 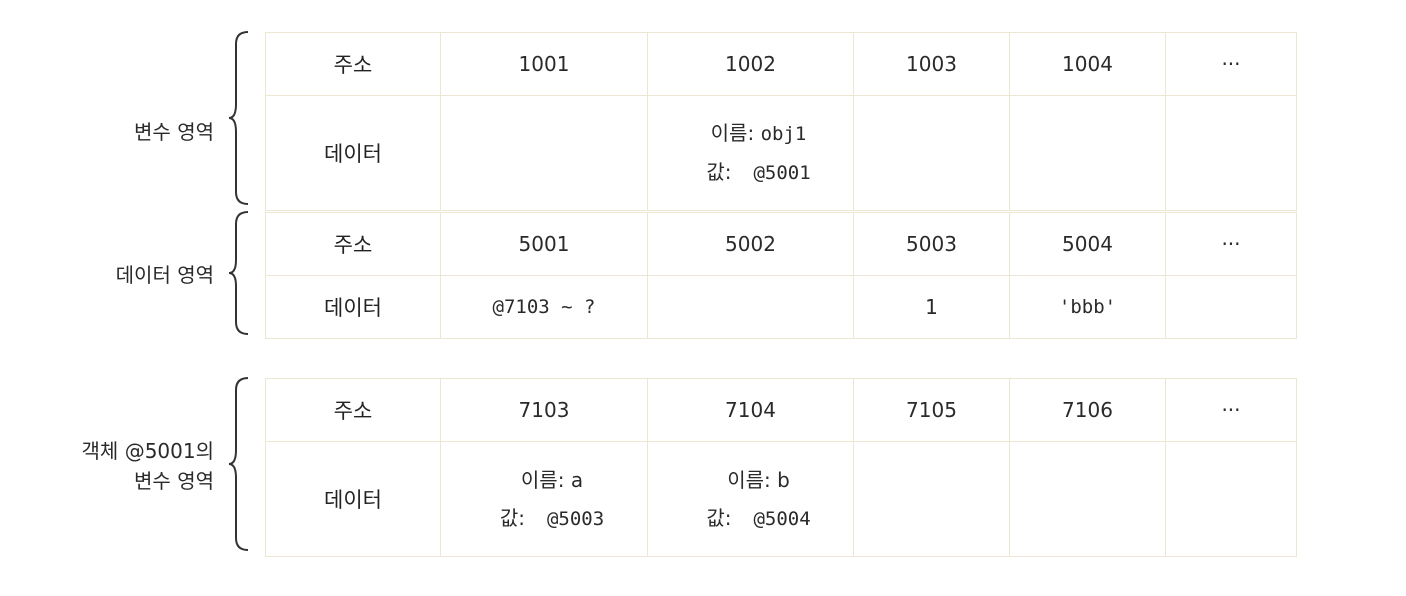 I want to click on address-row: 주소 7103 7104 7105 7106 ···, so click(x=781, y=410).